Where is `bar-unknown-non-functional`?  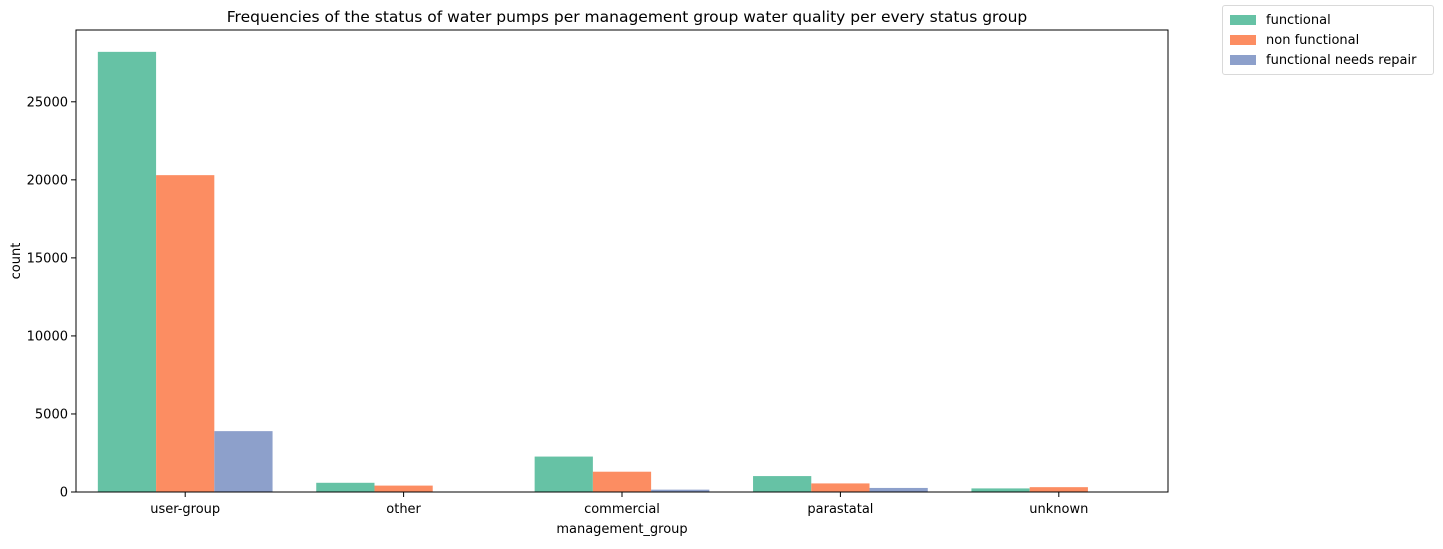 bar-unknown-non-functional is located at coordinates (1059, 489).